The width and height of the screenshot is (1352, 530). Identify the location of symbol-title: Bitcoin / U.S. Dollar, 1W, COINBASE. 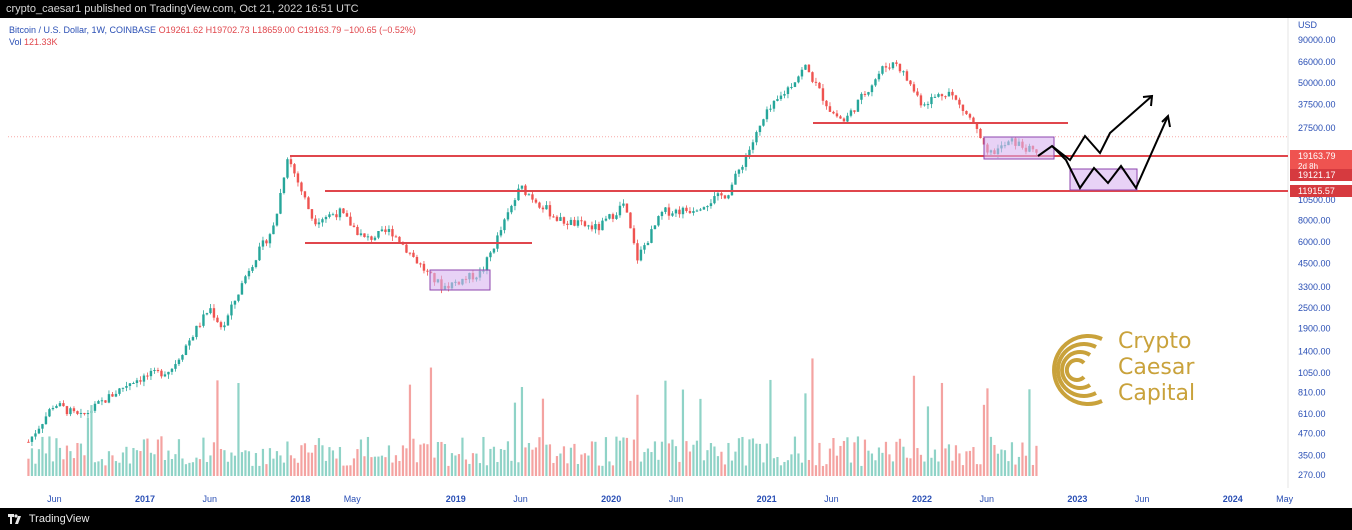
(83, 30).